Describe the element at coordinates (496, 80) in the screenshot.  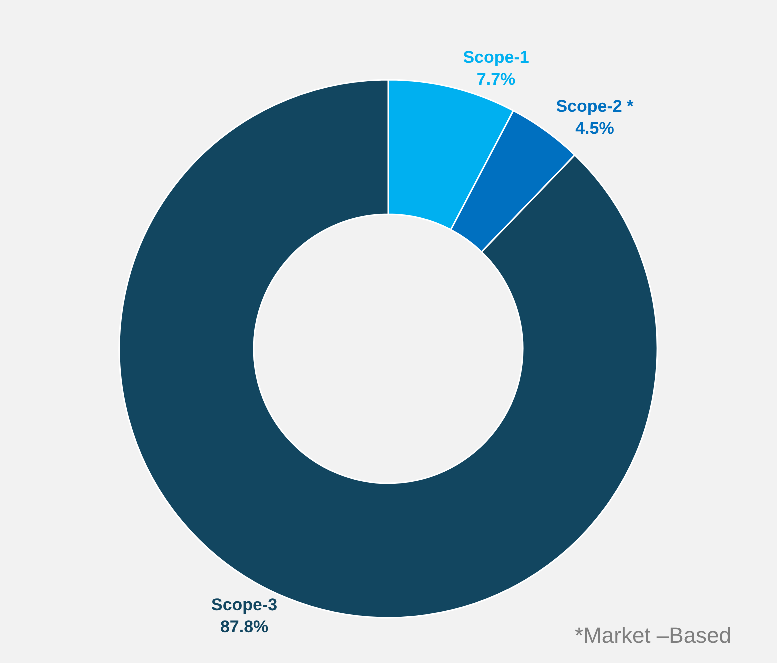
I see `data-label: 7.7%` at that location.